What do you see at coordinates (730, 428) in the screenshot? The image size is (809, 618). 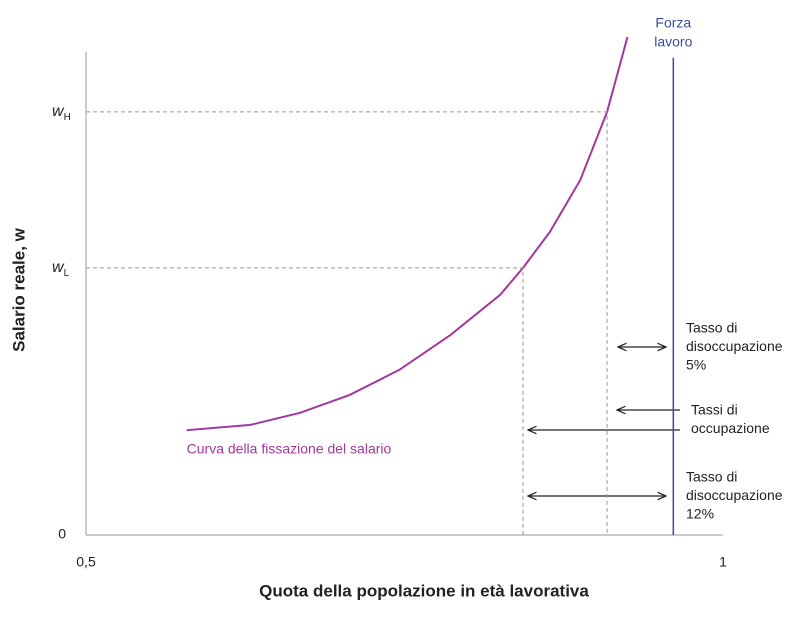 I see `annotation: occupazione` at bounding box center [730, 428].